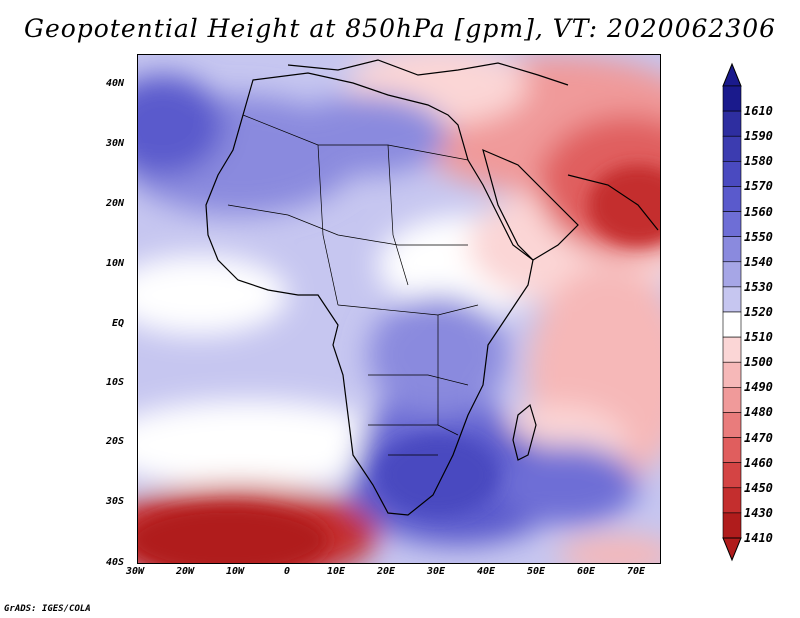 The height and width of the screenshot is (618, 800). I want to click on lat-label-10n: 10N, so click(115, 263).